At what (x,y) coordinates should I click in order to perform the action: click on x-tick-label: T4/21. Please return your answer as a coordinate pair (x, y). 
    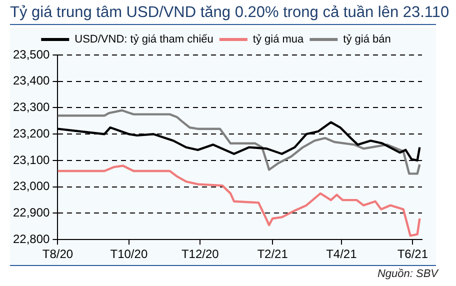
    Looking at the image, I should click on (342, 254).